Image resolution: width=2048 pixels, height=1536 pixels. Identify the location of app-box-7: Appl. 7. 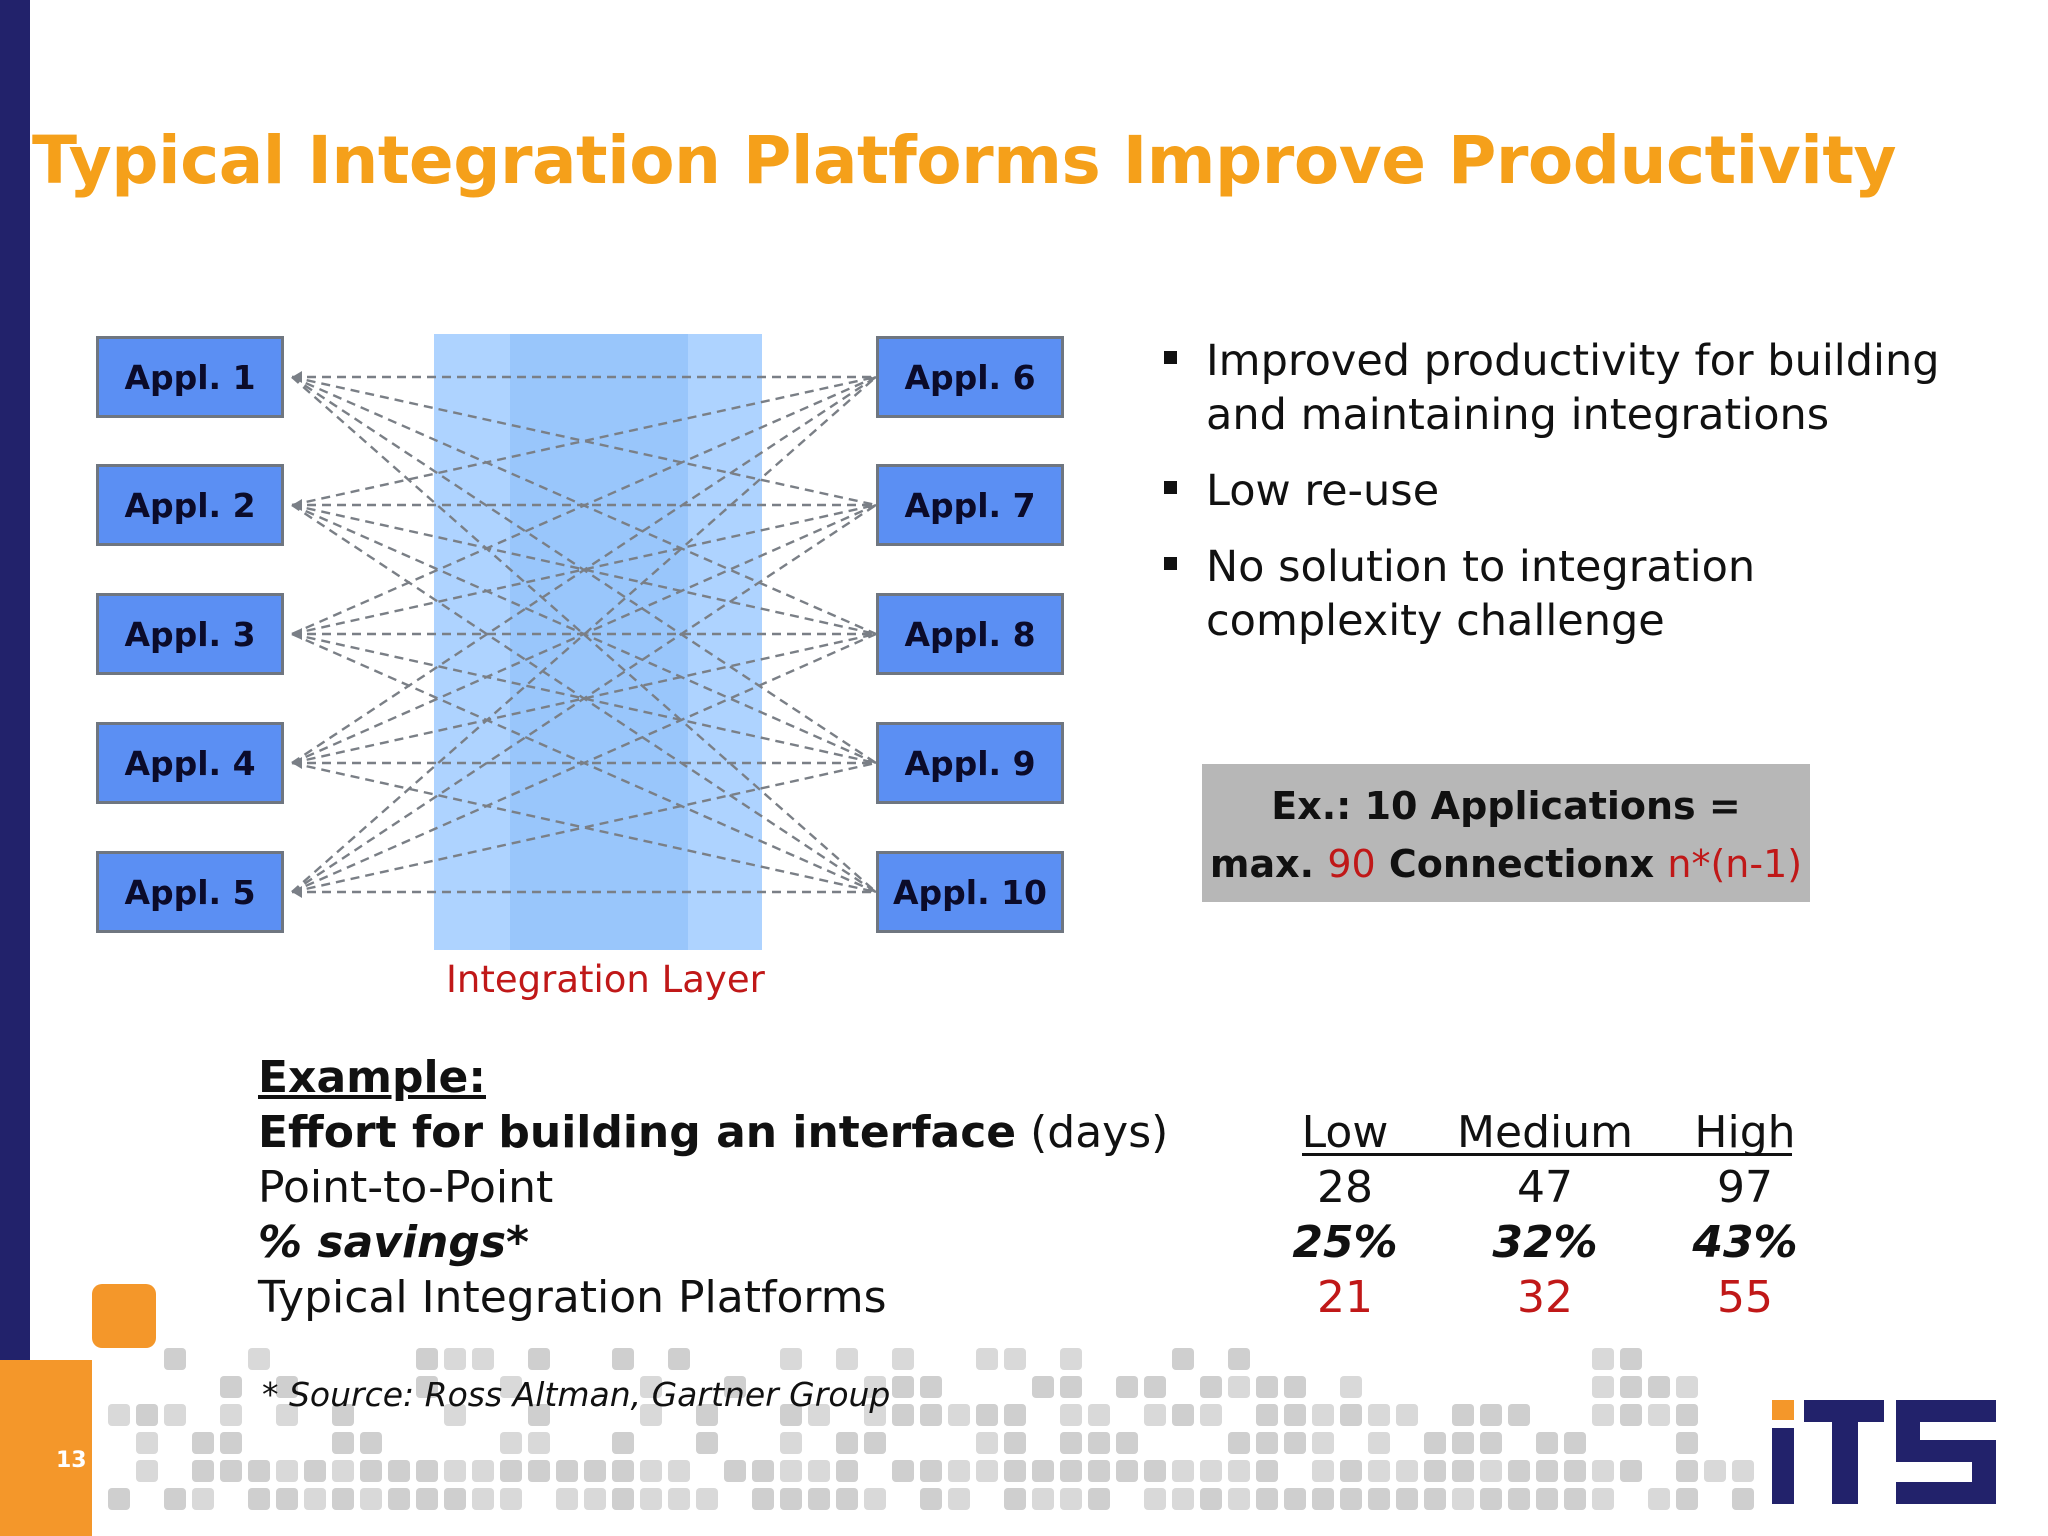
(970, 505).